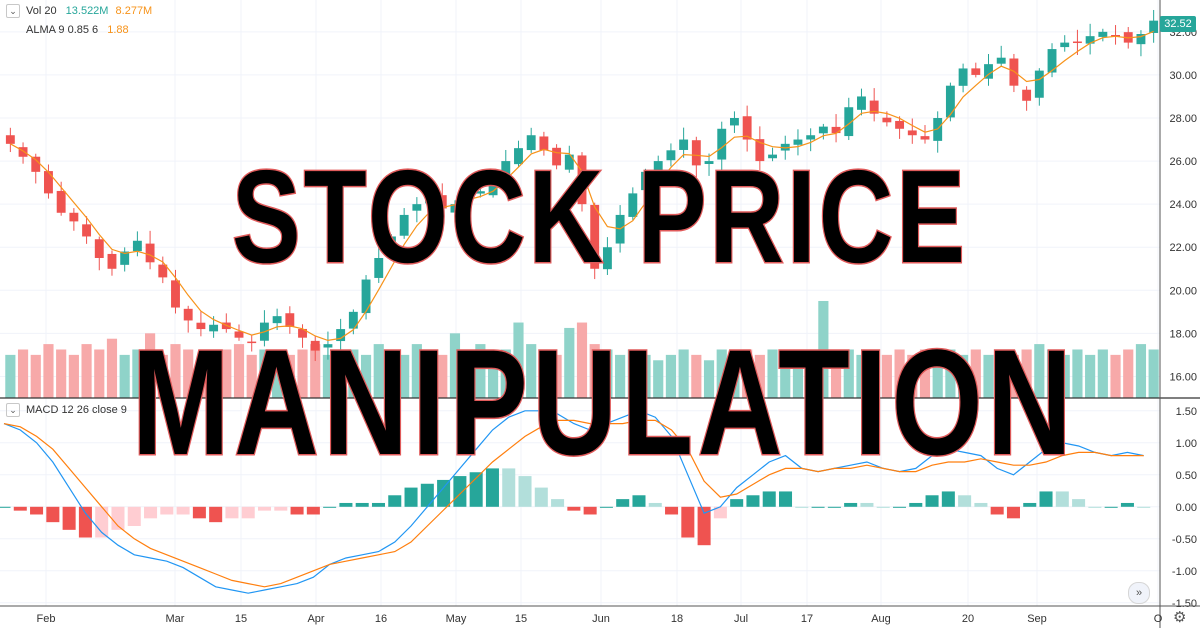 The width and height of the screenshot is (1200, 628). What do you see at coordinates (118, 30) in the screenshot?
I see `alma-legend-value: 1.88` at bounding box center [118, 30].